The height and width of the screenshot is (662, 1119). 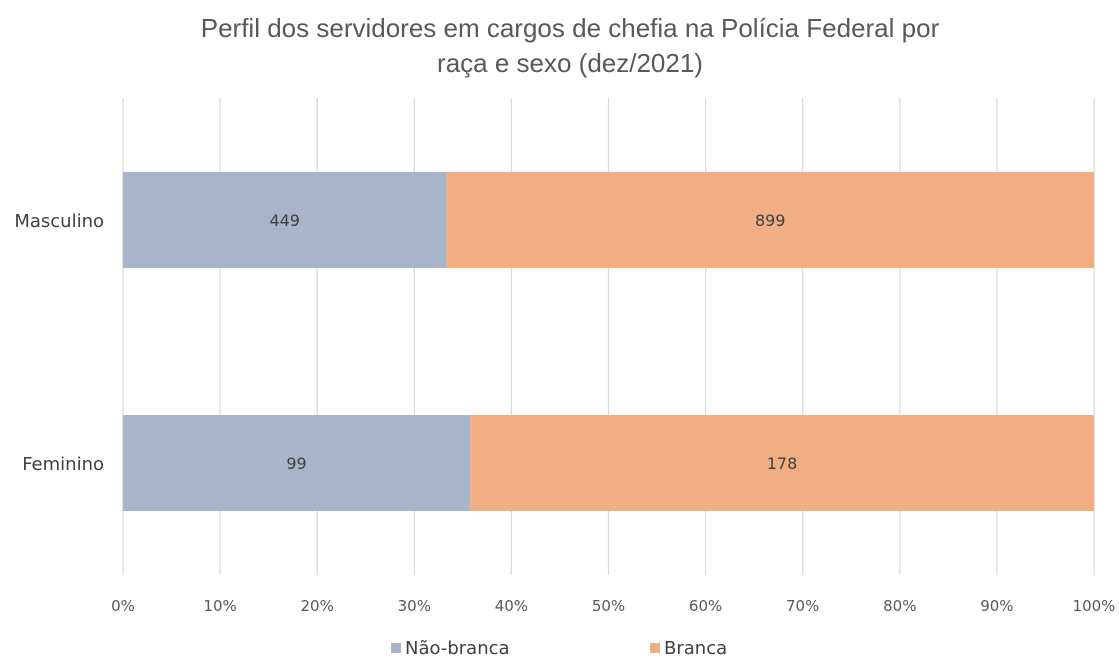 What do you see at coordinates (59, 343) in the screenshot?
I see `category-labels: Masculino Feminino` at bounding box center [59, 343].